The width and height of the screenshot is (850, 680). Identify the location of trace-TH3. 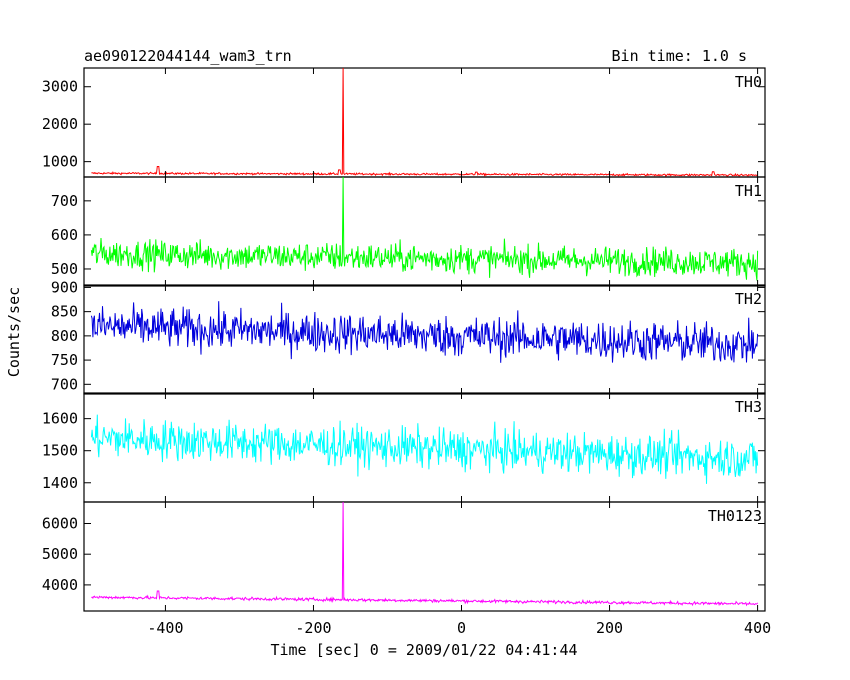
(424, 449).